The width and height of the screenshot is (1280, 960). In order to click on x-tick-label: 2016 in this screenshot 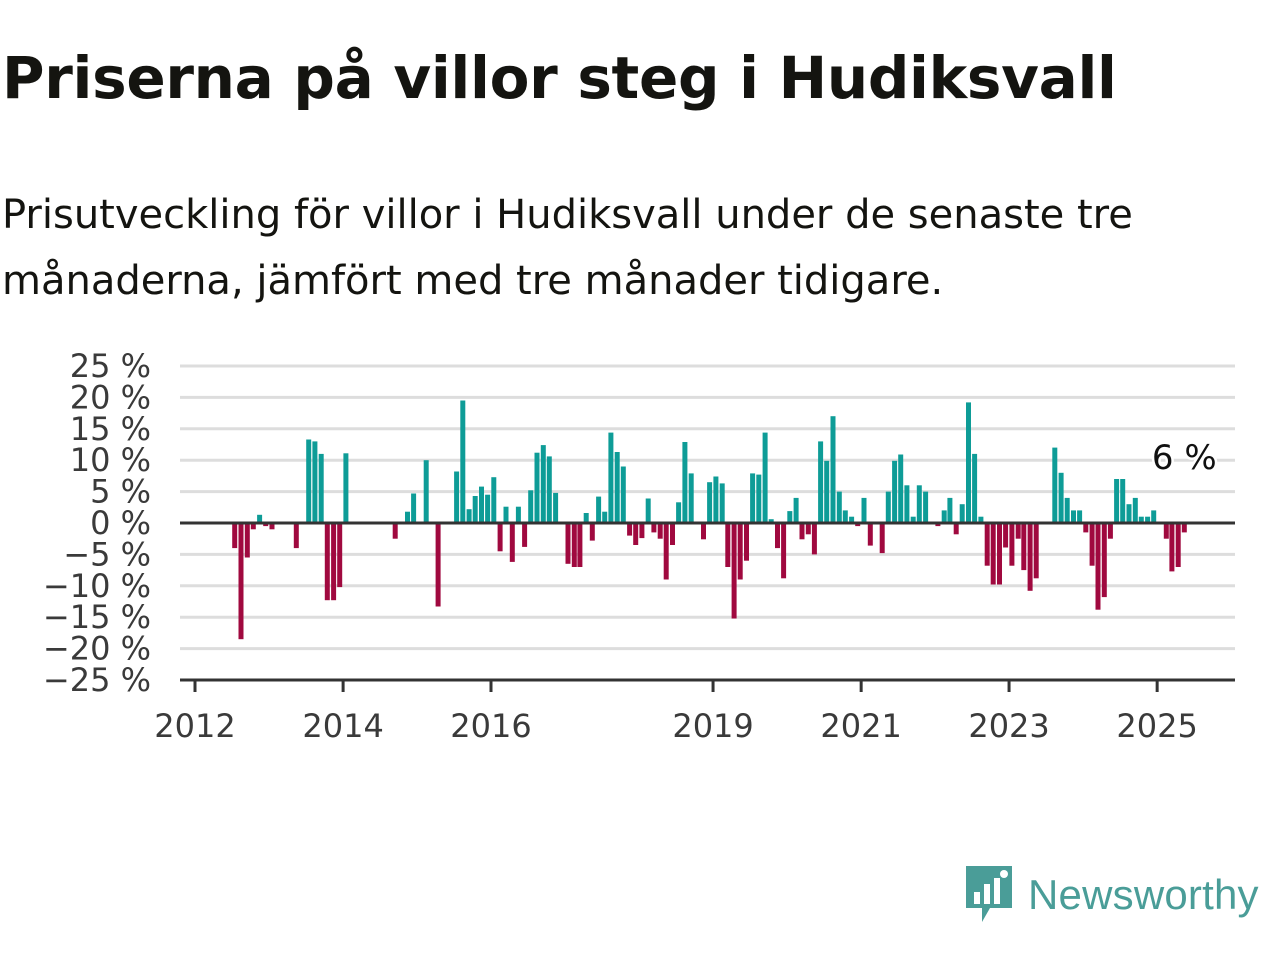, I will do `click(490, 726)`.